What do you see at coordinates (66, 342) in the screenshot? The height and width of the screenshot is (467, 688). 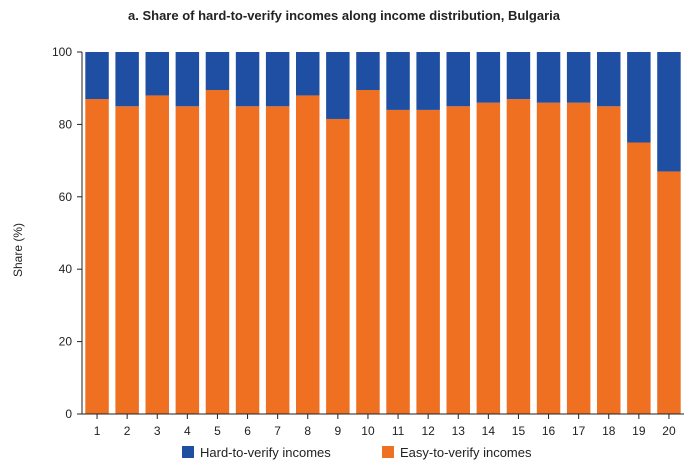 I see `y-tick-label-20: 20` at bounding box center [66, 342].